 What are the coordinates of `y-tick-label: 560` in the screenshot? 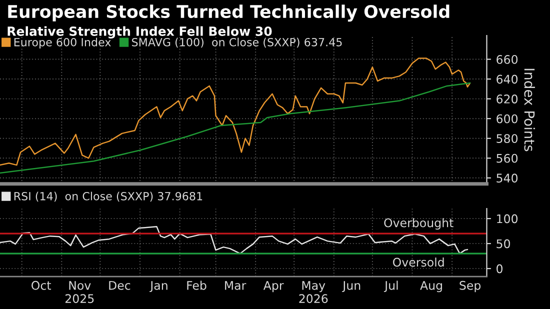 It's located at (507, 158).